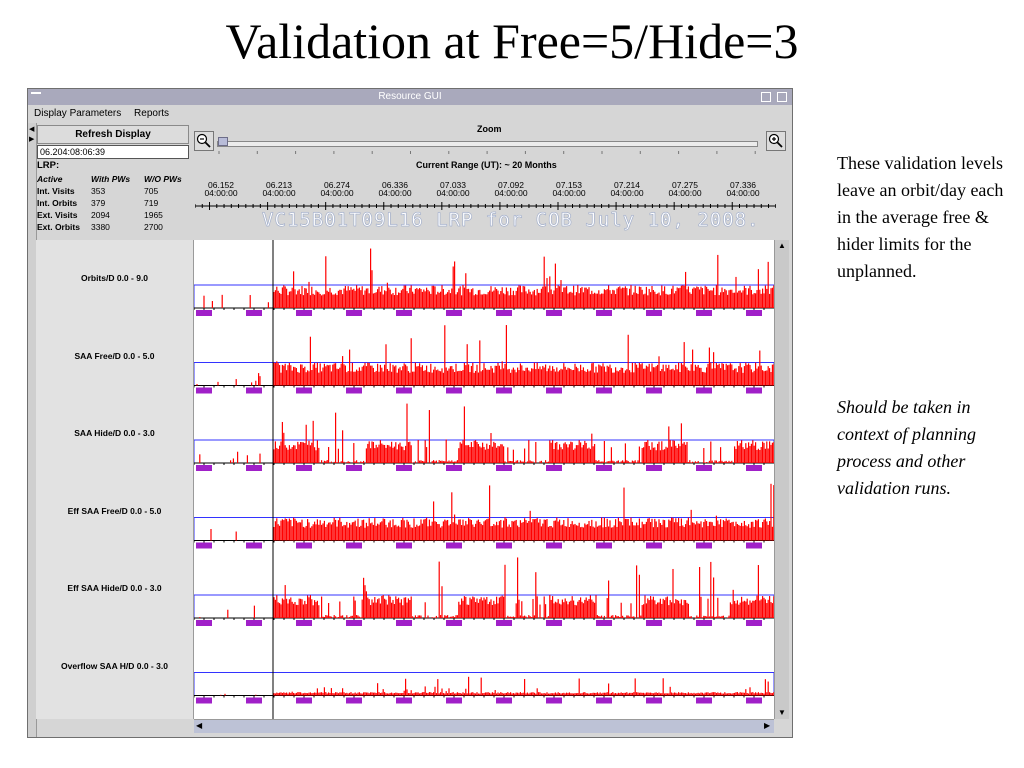 Image resolution: width=1024 pixels, height=768 pixels. Describe the element at coordinates (32, 139) in the screenshot. I see `splitter-right-arrow-icon: ▶` at that location.